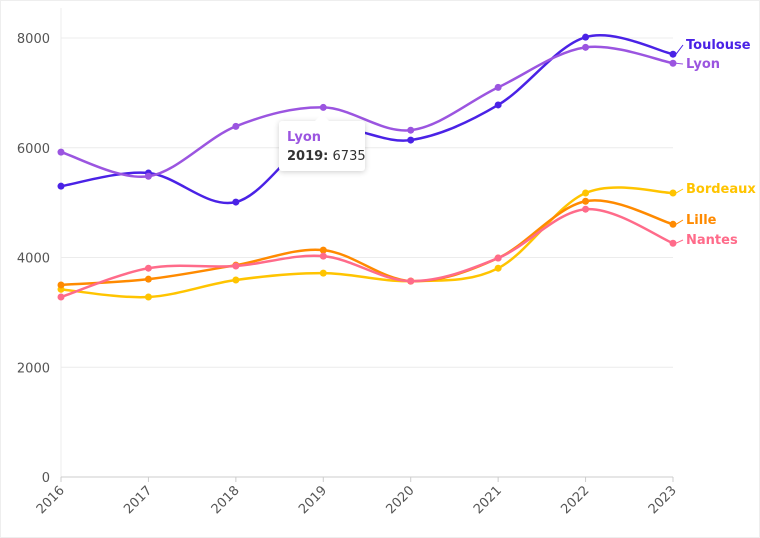  I want to click on series-label: Nantes, so click(712, 240).